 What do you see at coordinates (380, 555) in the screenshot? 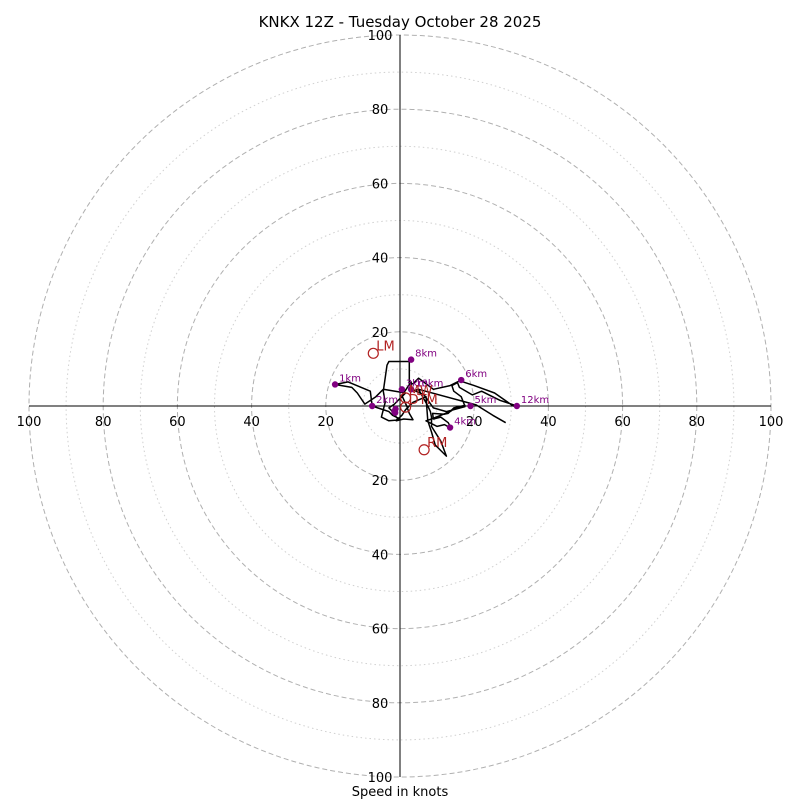
I see `tick-label-bottom-40: 40` at bounding box center [380, 555].